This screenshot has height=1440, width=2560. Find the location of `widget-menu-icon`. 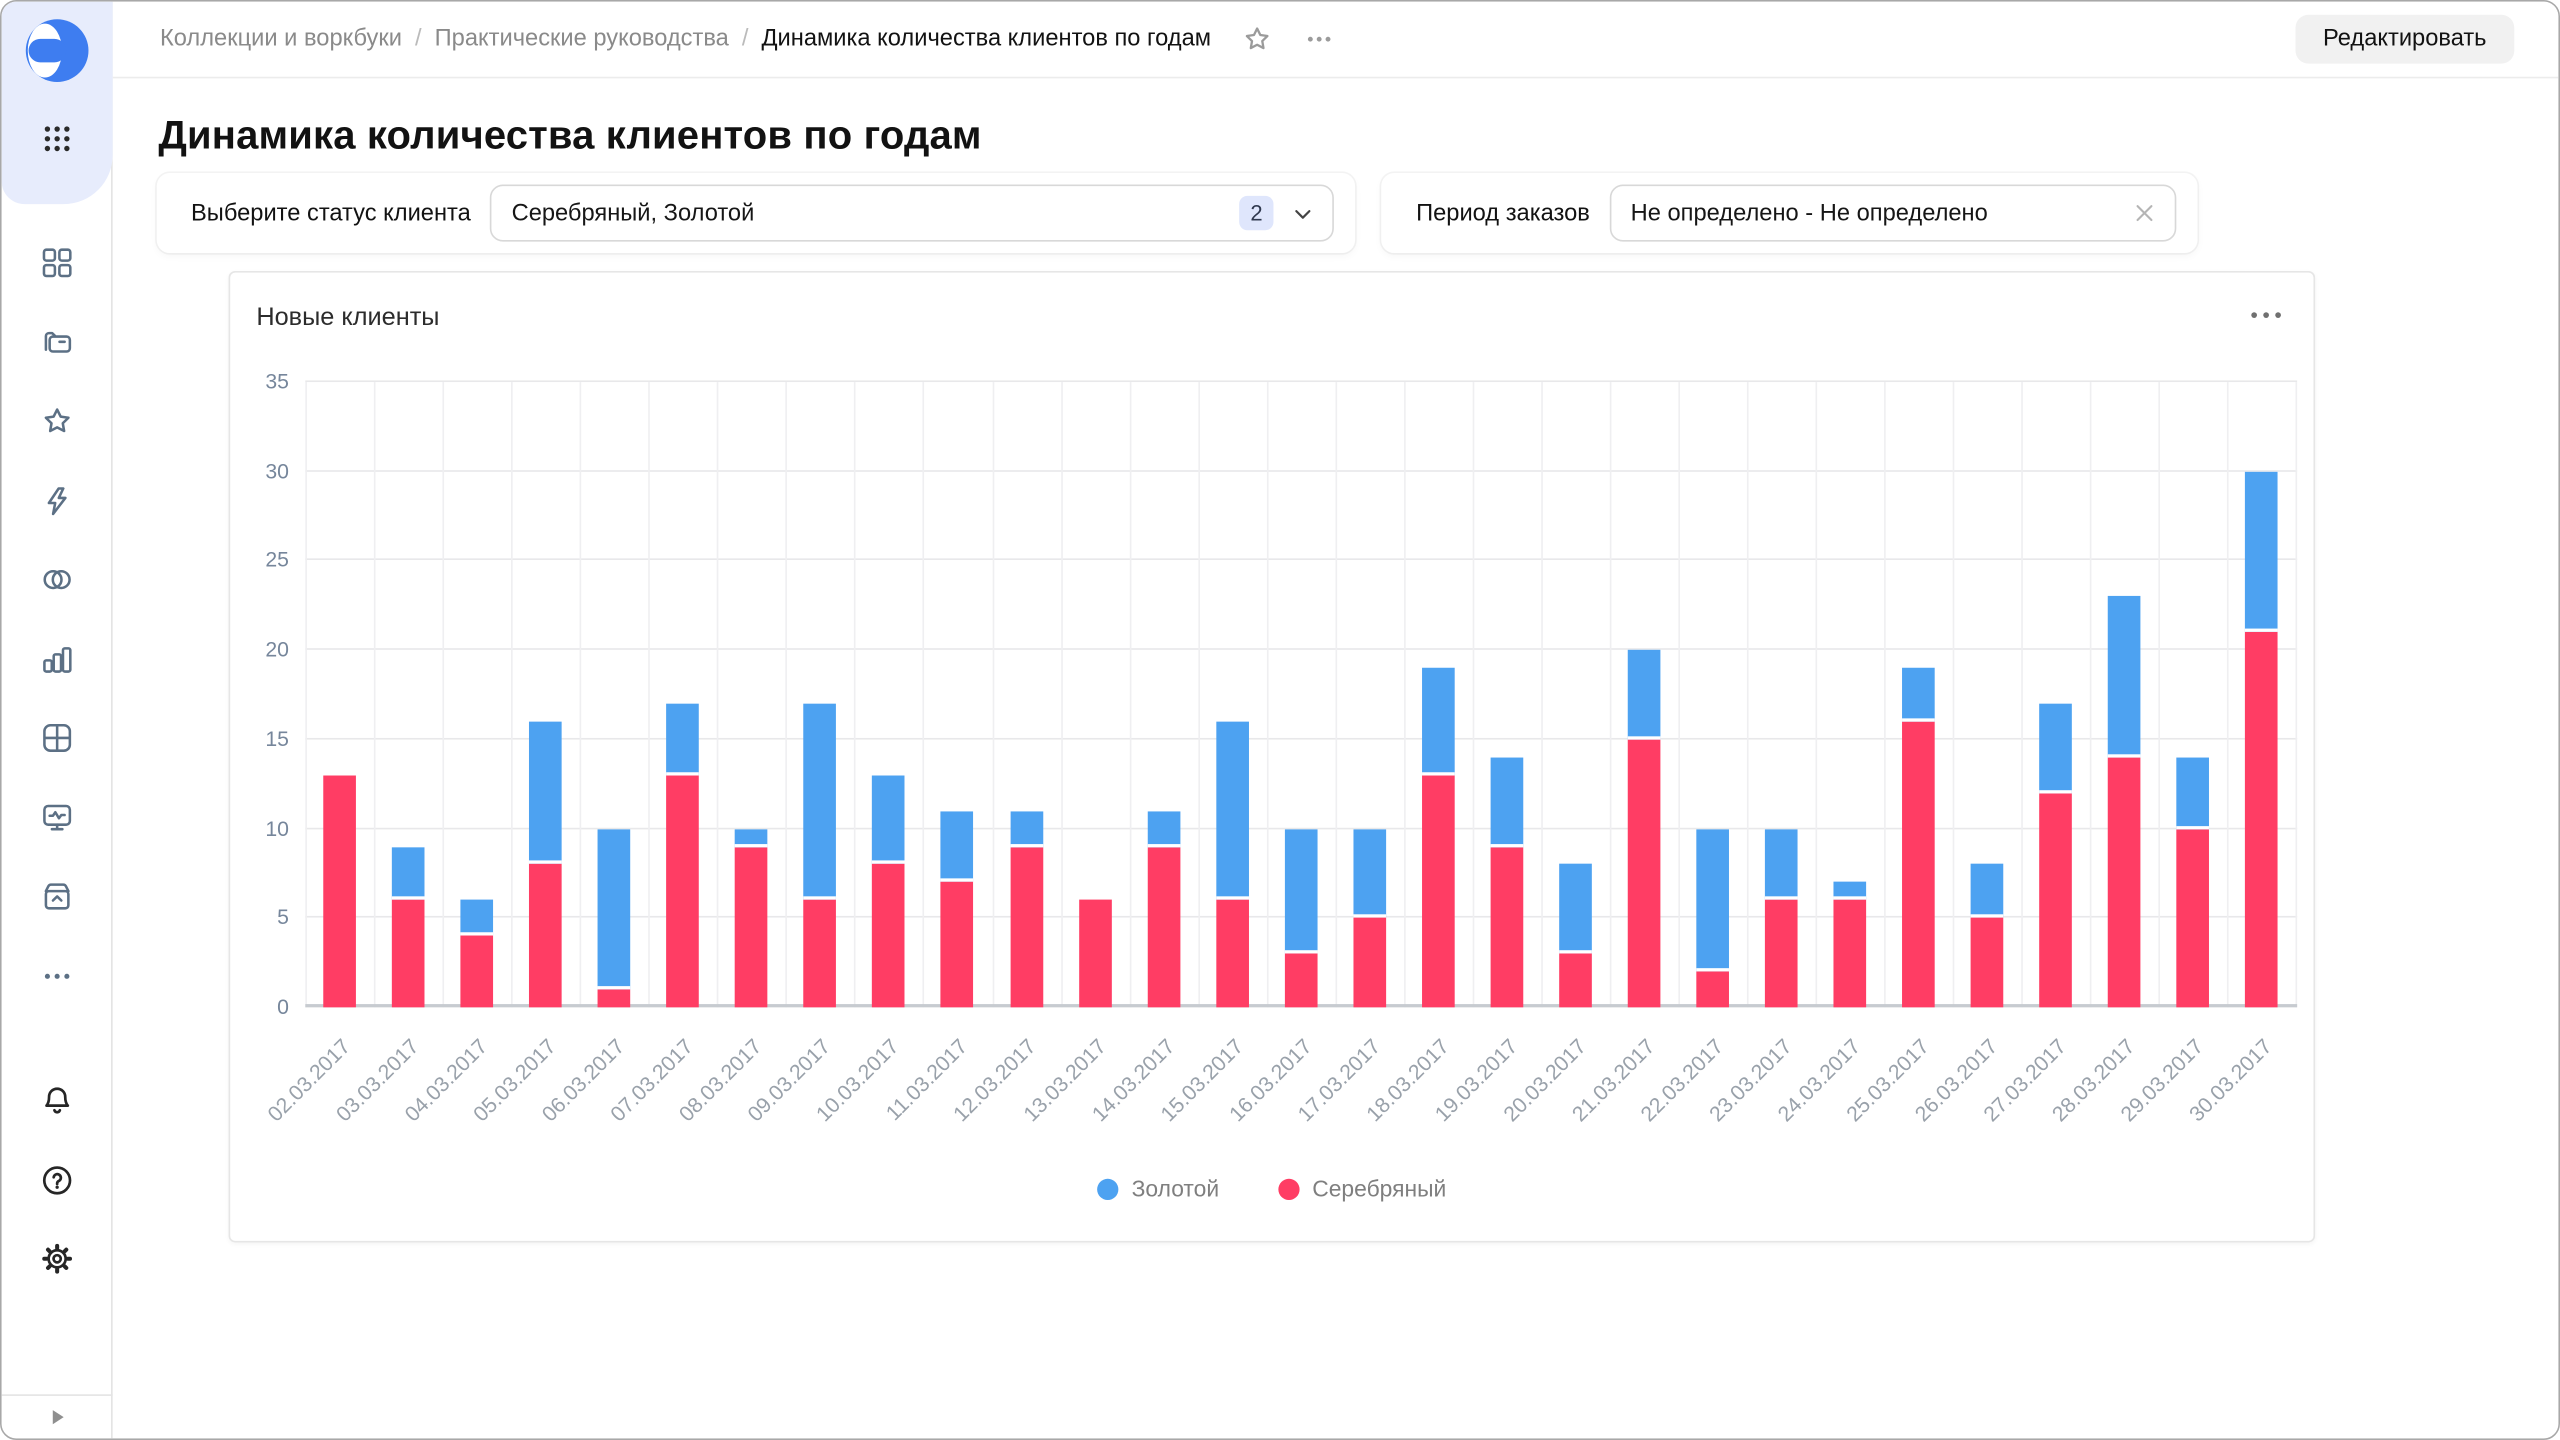

widget-menu-icon is located at coordinates (2266, 315).